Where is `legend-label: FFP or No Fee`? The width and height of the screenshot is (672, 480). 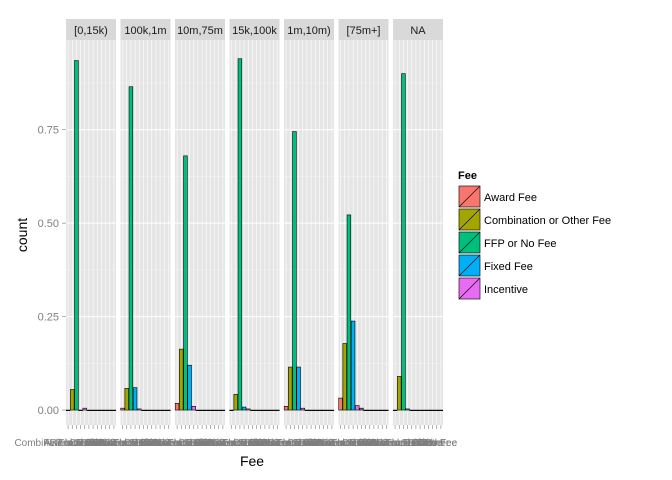 legend-label: FFP or No Fee is located at coordinates (520, 244).